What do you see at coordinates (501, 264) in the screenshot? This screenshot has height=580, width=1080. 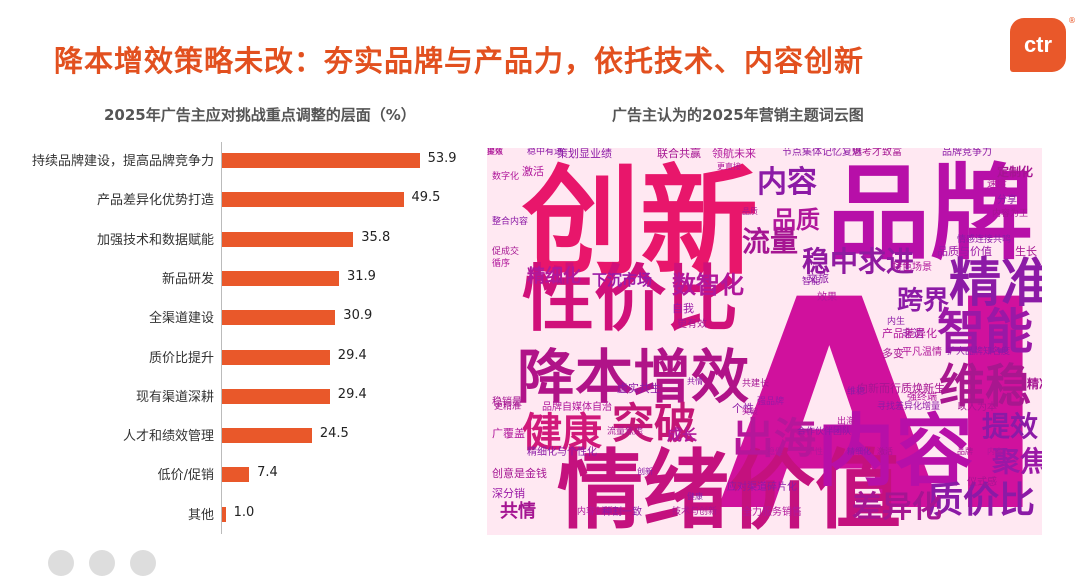 I see `cloud-word: 循序` at bounding box center [501, 264].